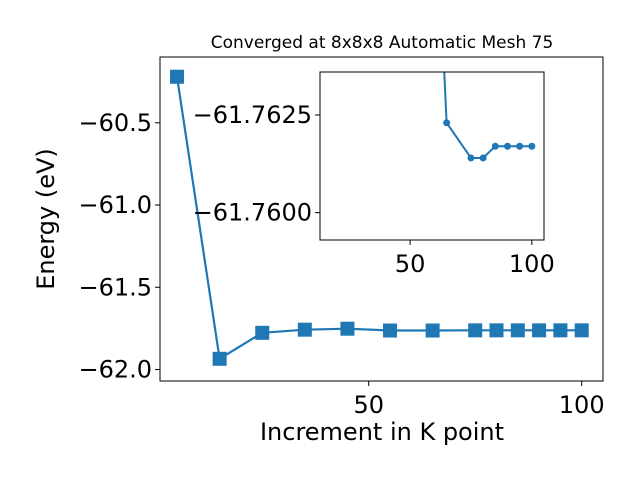 This screenshot has height=484, width=640. What do you see at coordinates (410, 264) in the screenshot?
I see `inset-x-tick-label: 50` at bounding box center [410, 264].